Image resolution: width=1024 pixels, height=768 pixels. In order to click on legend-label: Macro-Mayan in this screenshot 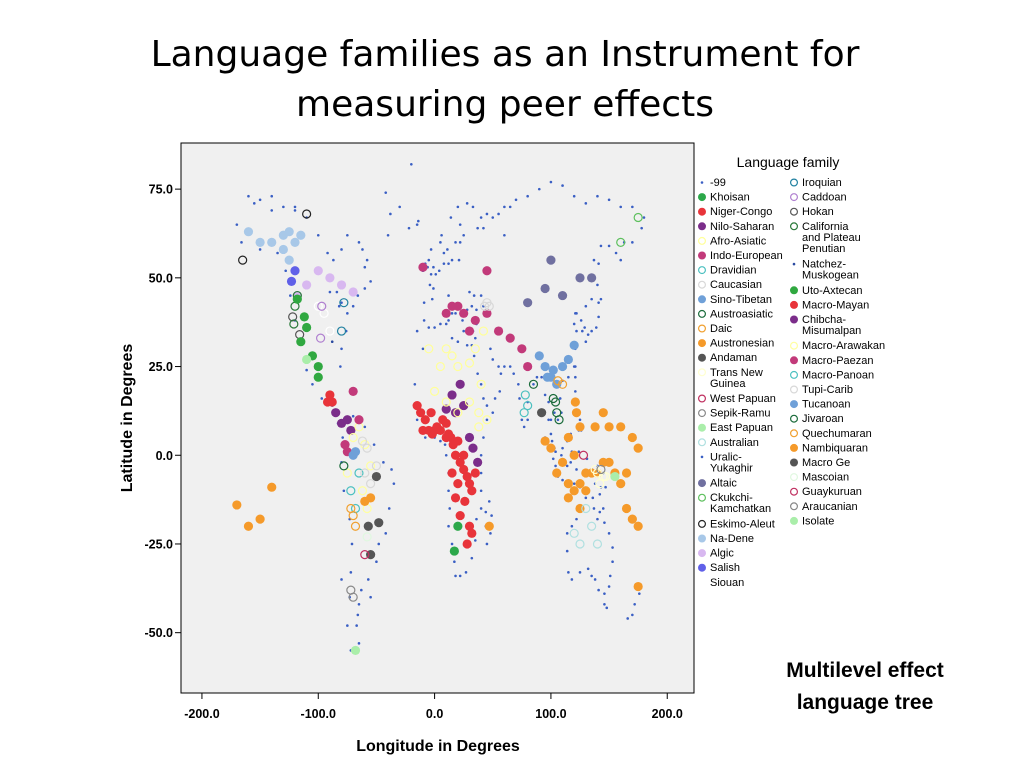, I will do `click(835, 305)`.